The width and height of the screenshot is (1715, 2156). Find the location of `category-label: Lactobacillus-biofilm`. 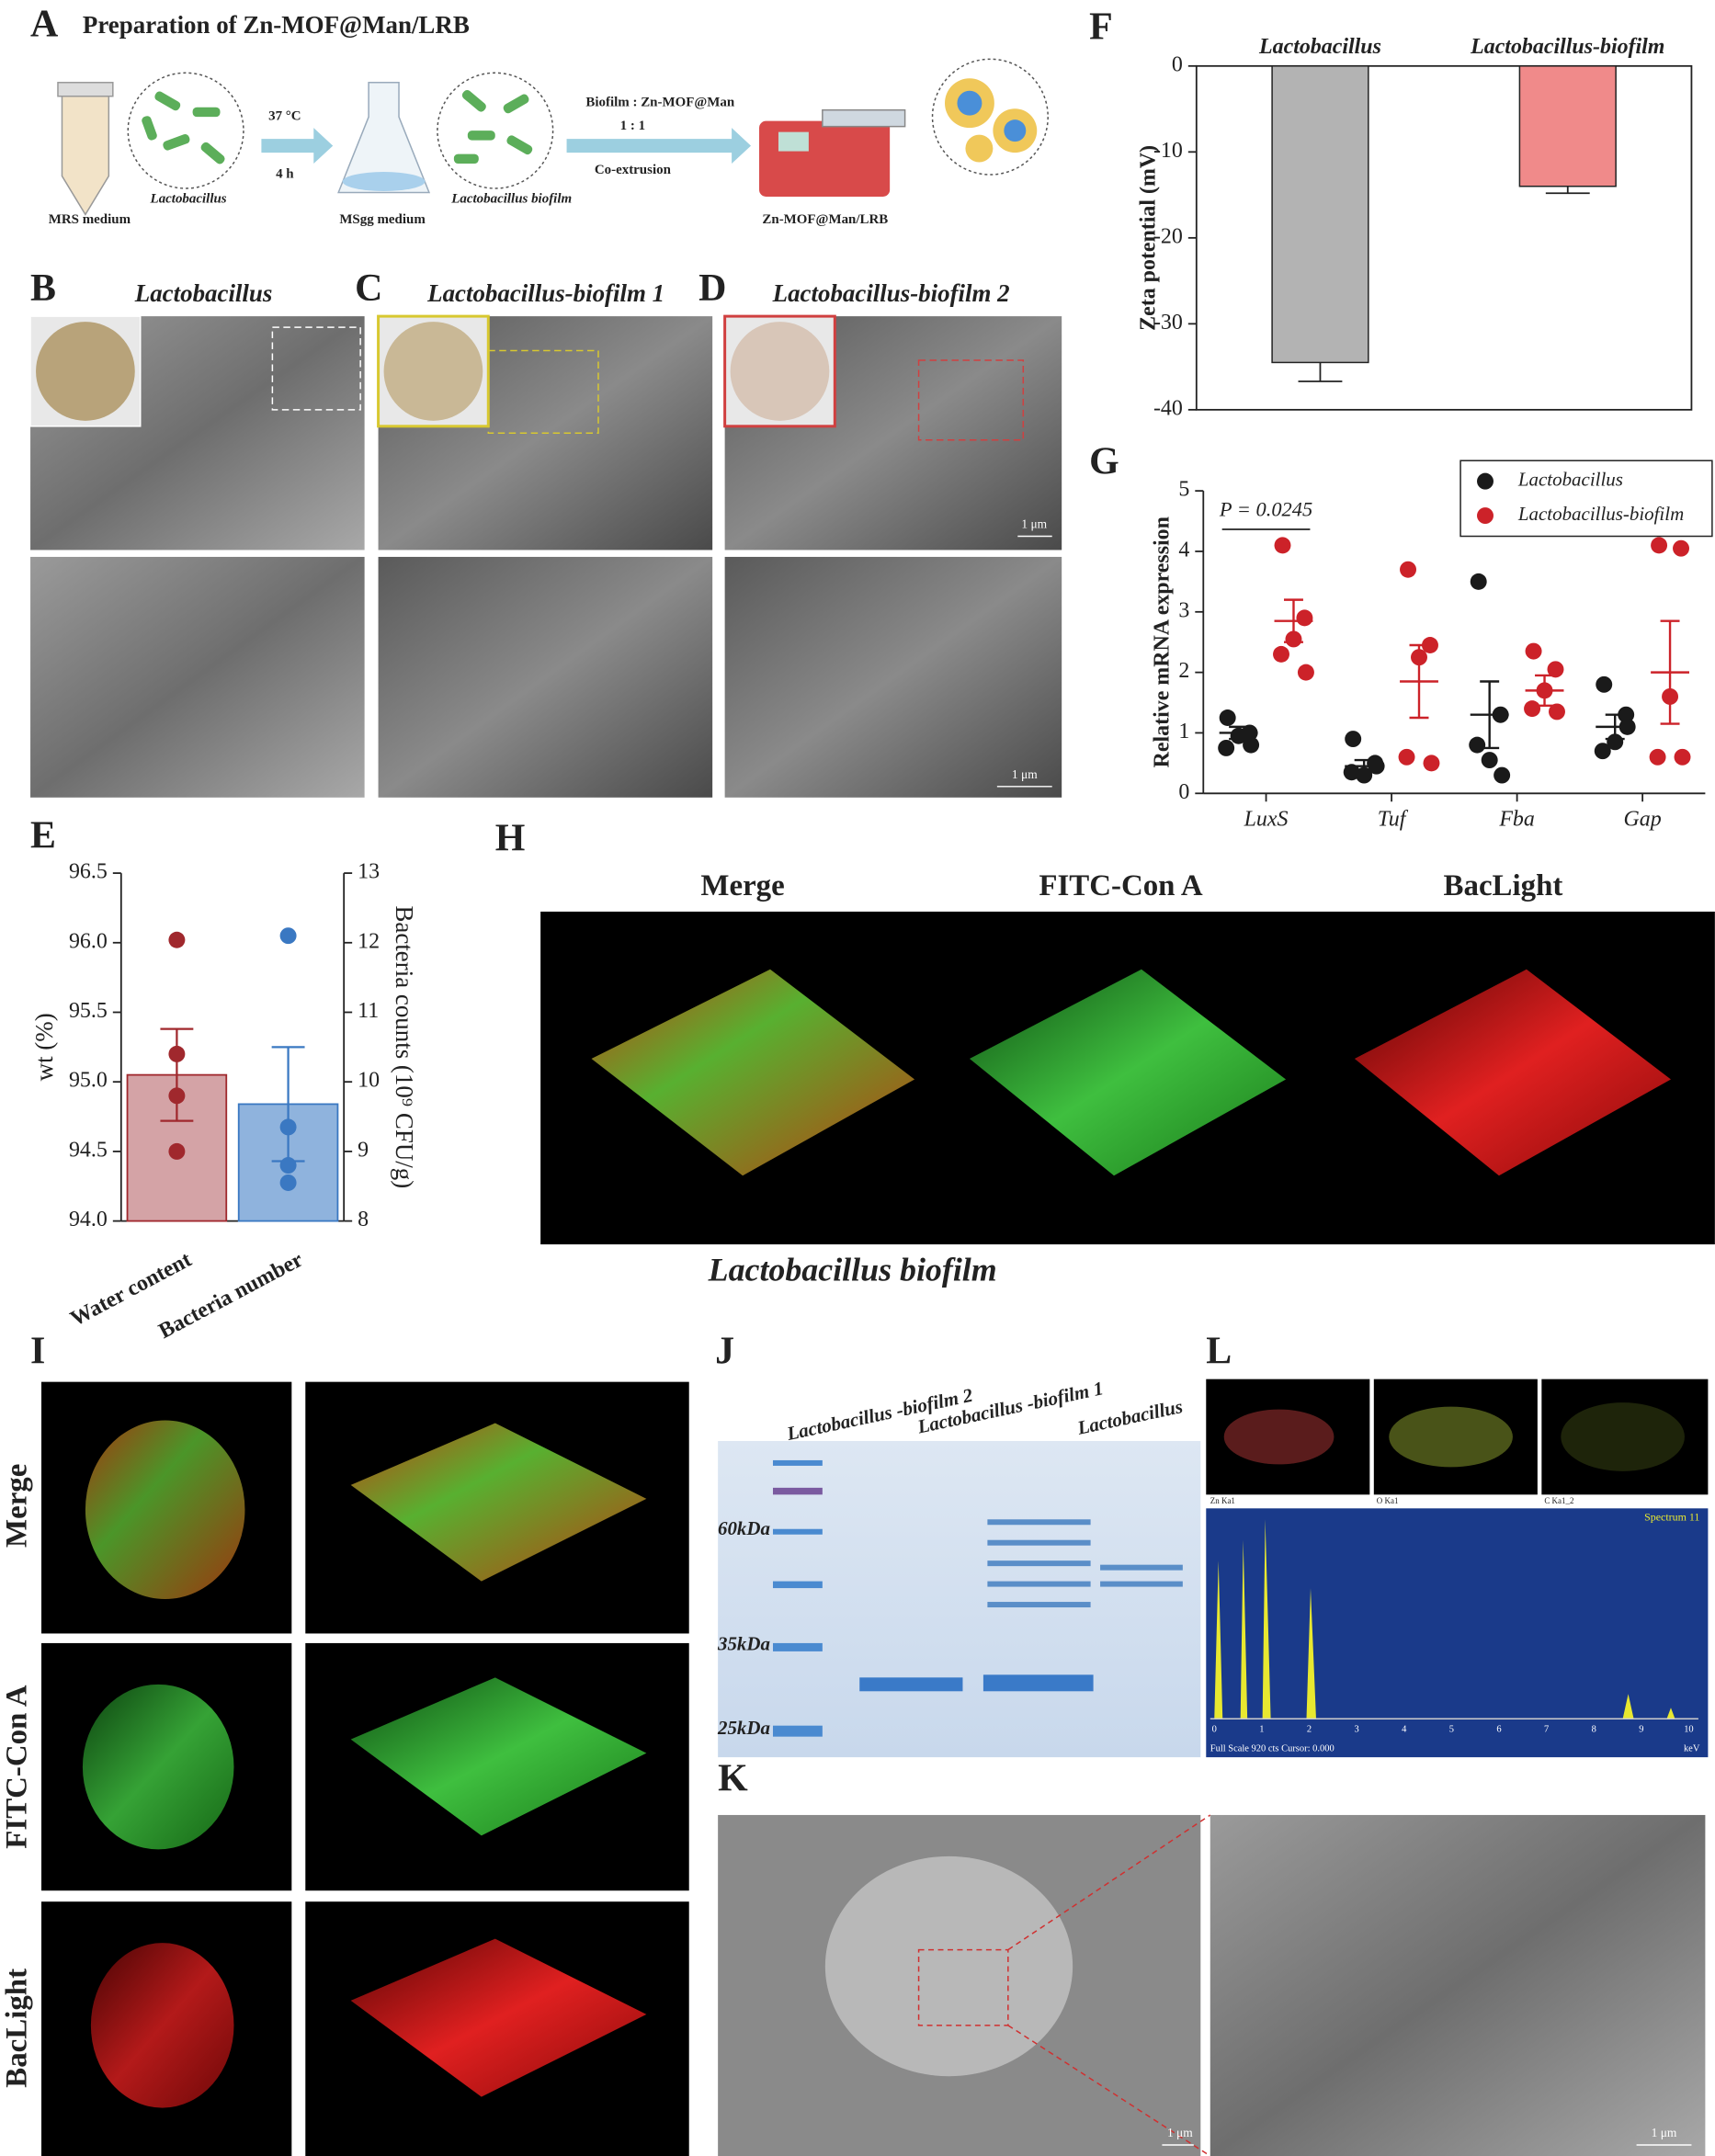

category-label: Lactobacillus-biofilm is located at coordinates (1567, 47).